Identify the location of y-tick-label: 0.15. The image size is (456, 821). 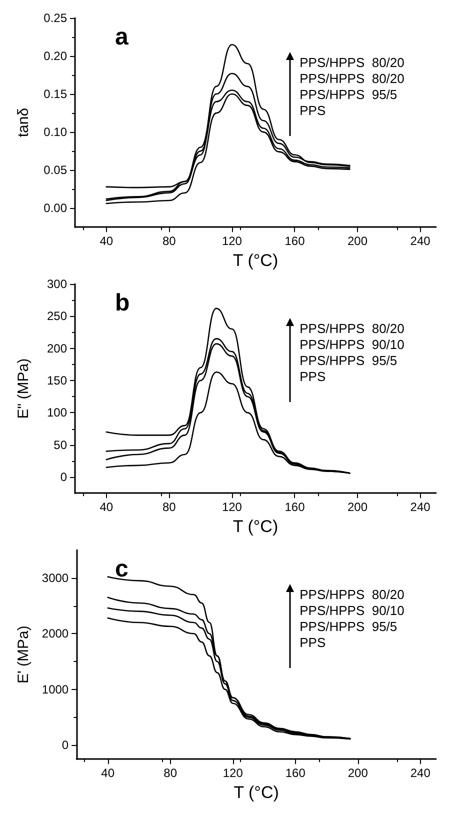
(56, 94).